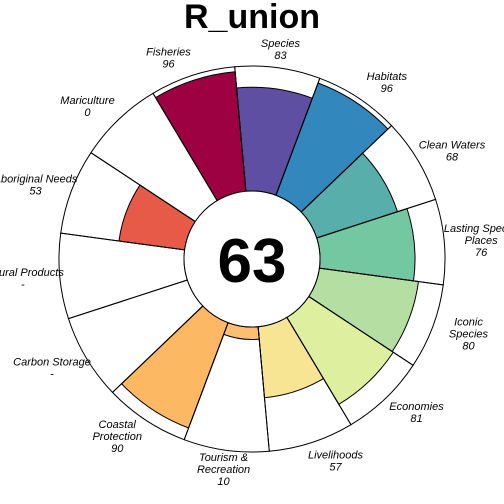 The image size is (504, 504). What do you see at coordinates (39, 186) in the screenshot?
I see `label-aboriginal-needs: Aboriginal Needs 53` at bounding box center [39, 186].